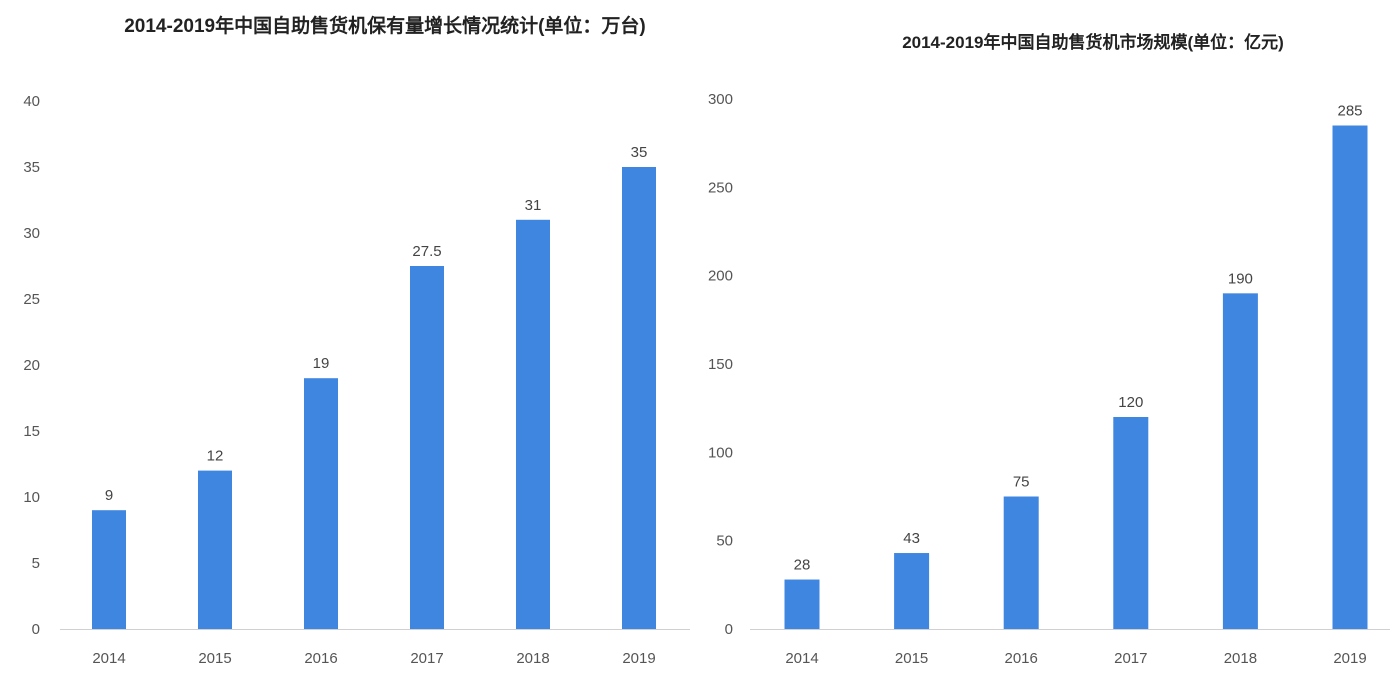  What do you see at coordinates (31, 497) in the screenshot?
I see `y-tick-label: 10` at bounding box center [31, 497].